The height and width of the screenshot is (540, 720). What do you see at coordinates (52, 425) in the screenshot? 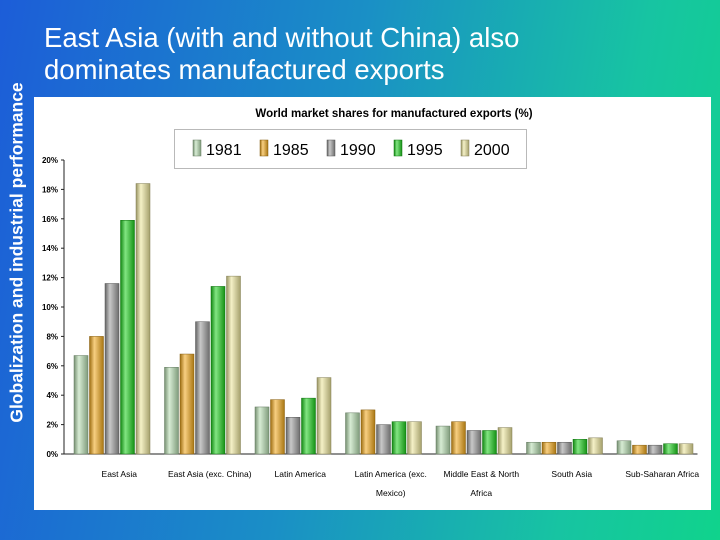
I see `y-tick-label: 2%` at bounding box center [52, 425].